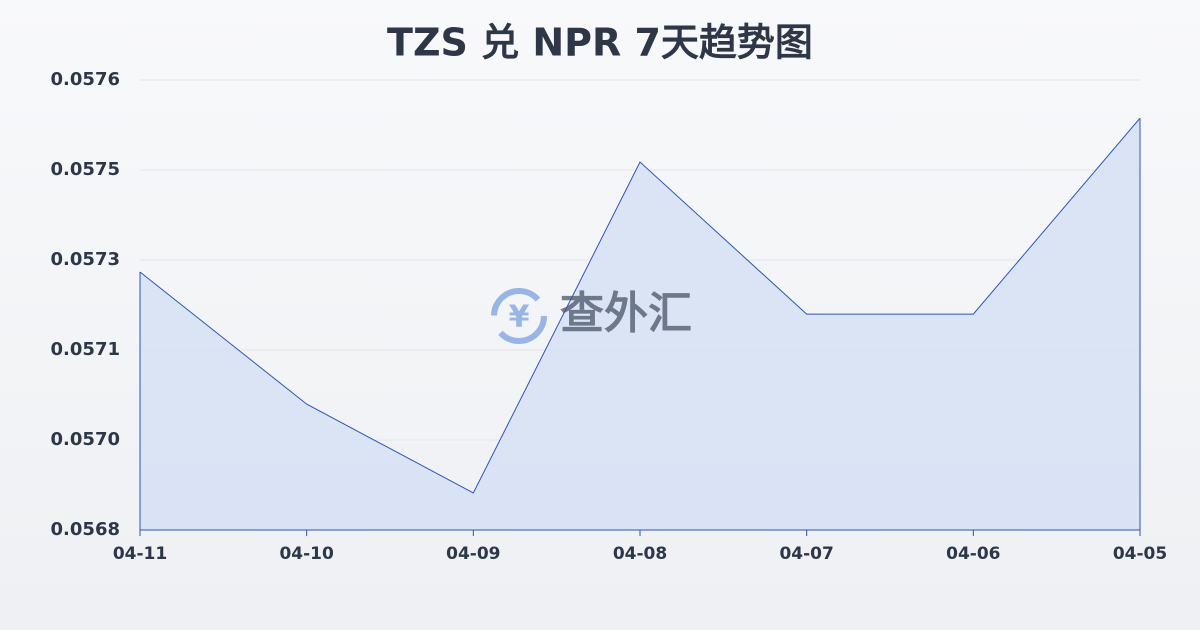 The height and width of the screenshot is (630, 1200). I want to click on y-tick-label: 0.0571, so click(85, 349).